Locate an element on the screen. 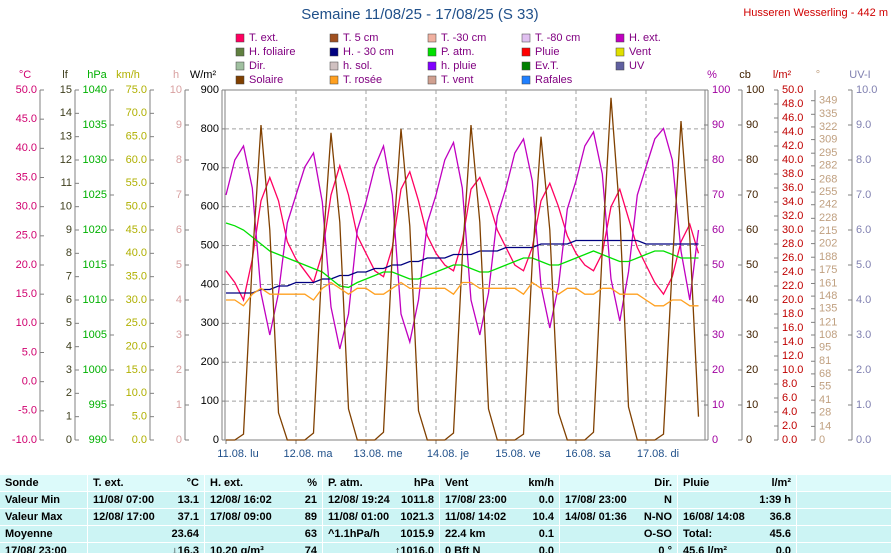 The height and width of the screenshot is (553, 892). cell-text: 1021.3 is located at coordinates (417, 517).